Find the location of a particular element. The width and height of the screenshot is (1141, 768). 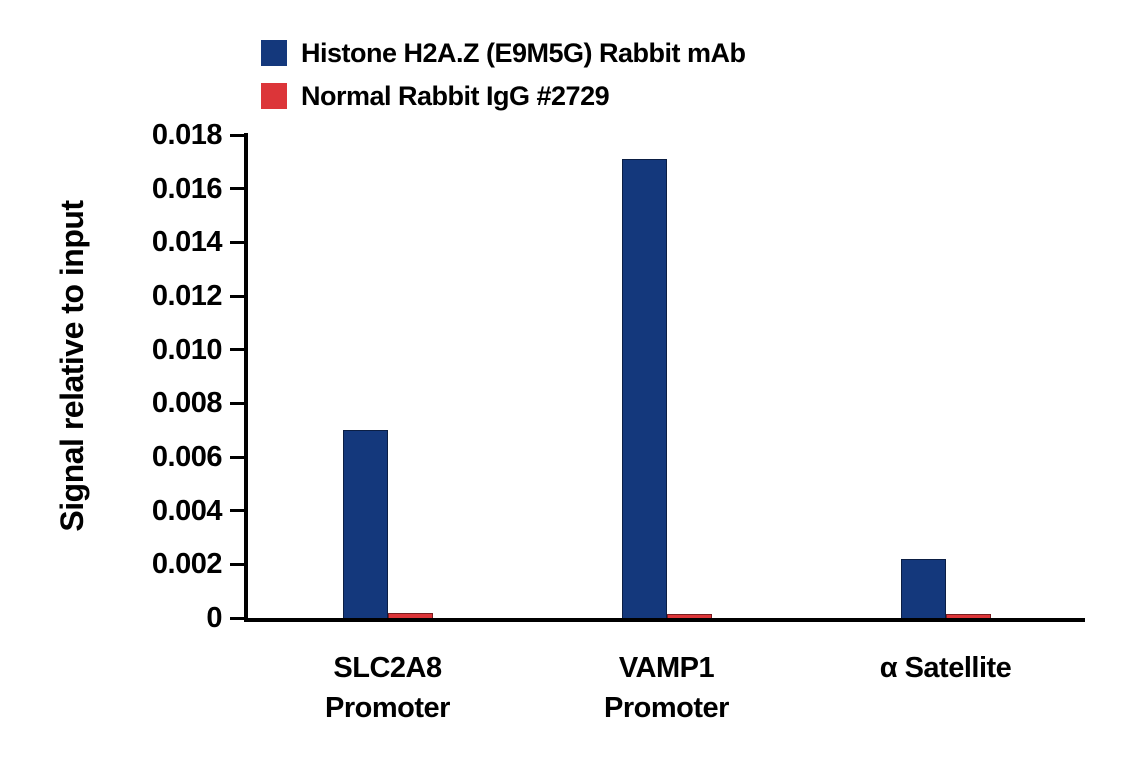

y-tick-label: 0.014 is located at coordinates (187, 242).